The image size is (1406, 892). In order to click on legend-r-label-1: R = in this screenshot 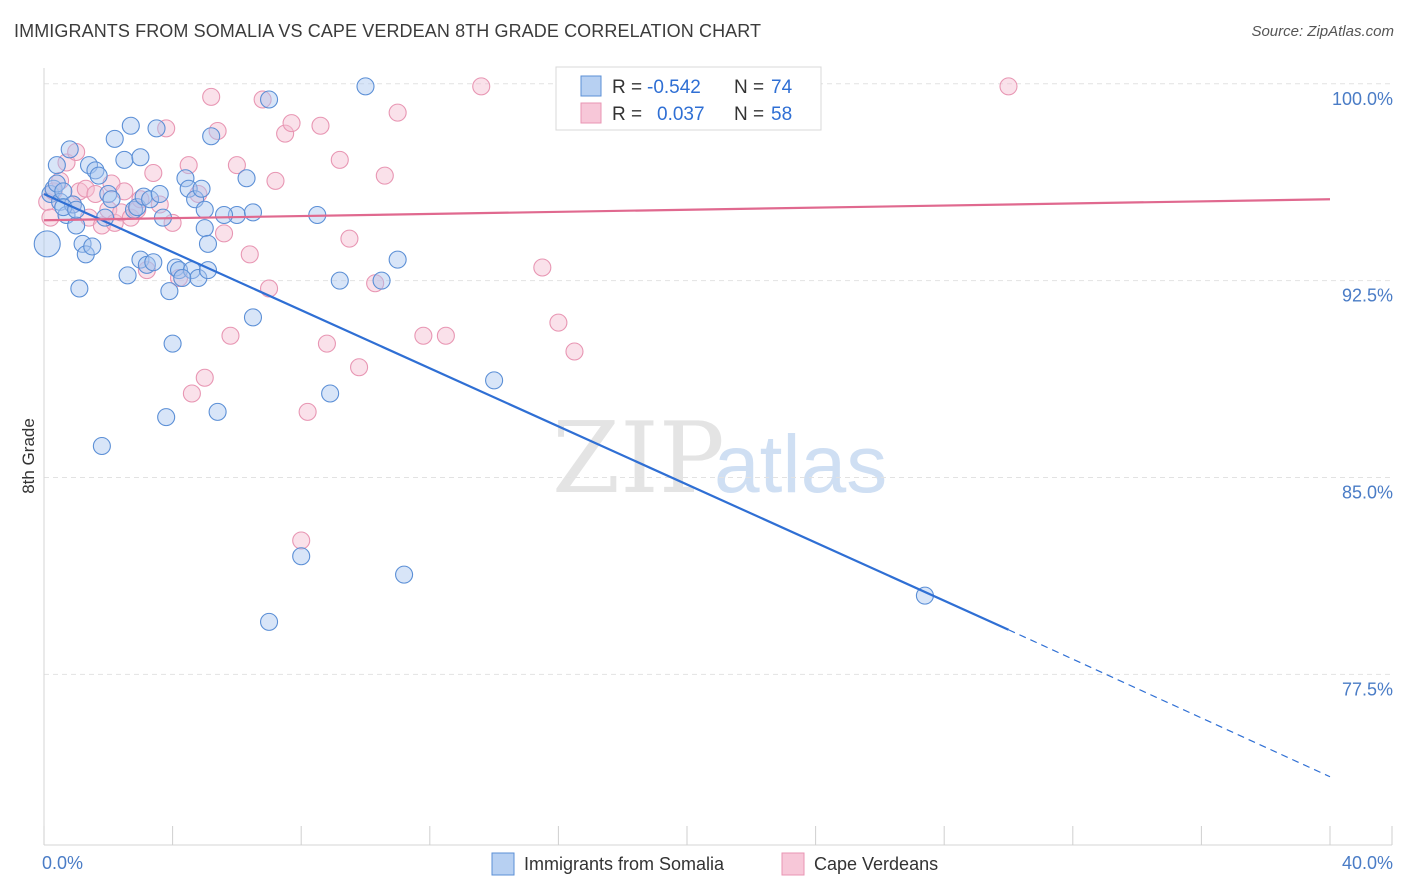, I will do `click(627, 87)`.